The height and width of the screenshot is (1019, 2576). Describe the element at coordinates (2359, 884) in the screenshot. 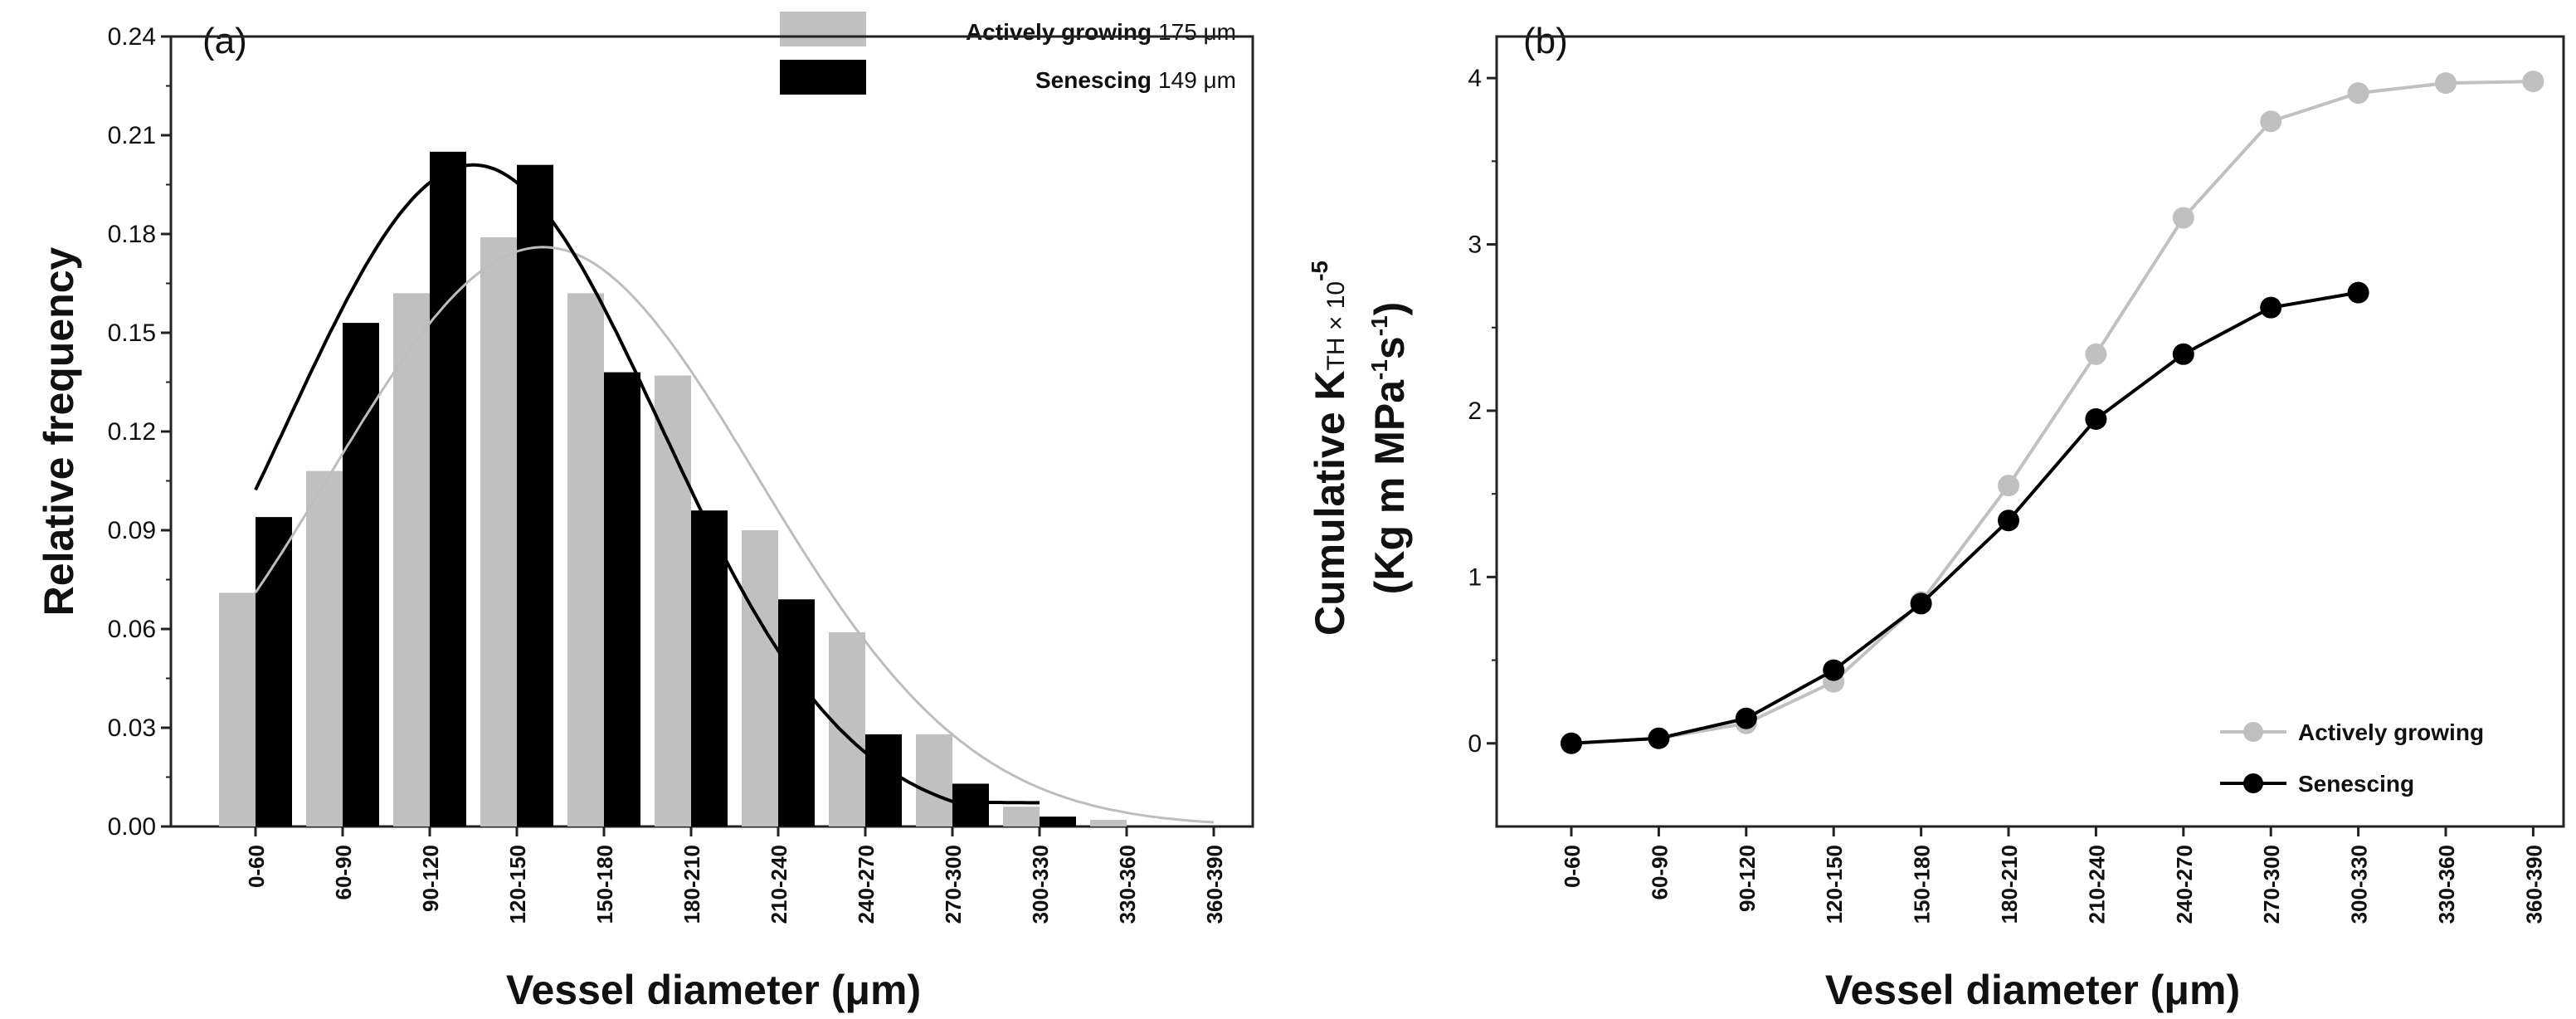

I see `x-tick-label: 300-330` at that location.